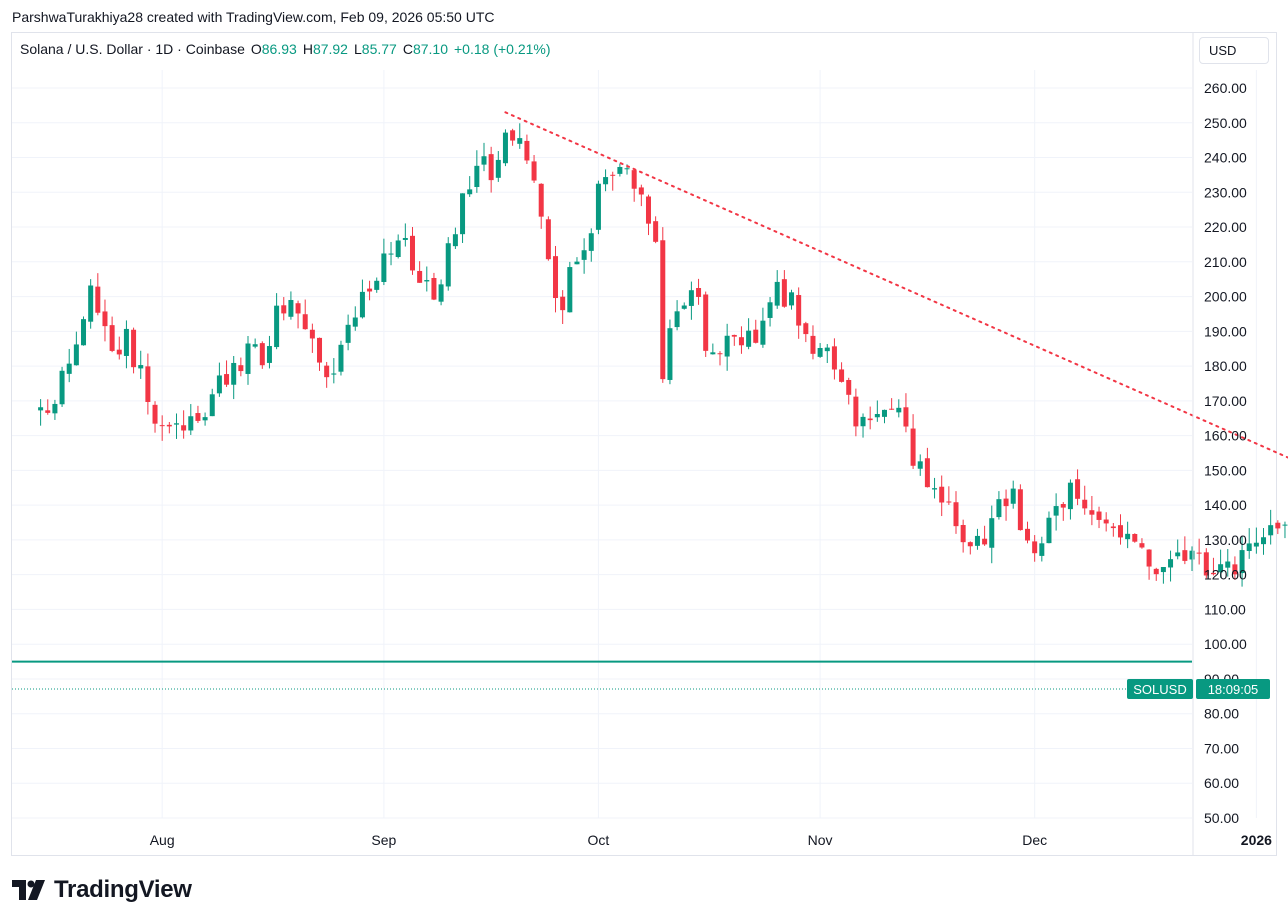 The height and width of the screenshot is (924, 1288). I want to click on time-axis: AugSepOctNovDec2026FebMar, so click(719, 840).